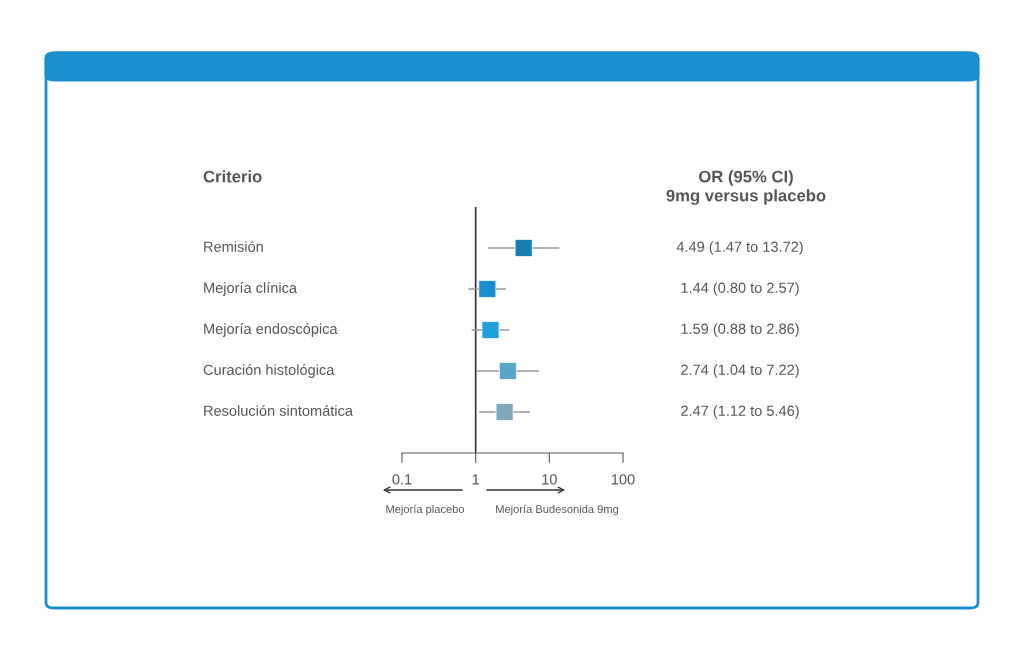 This screenshot has height=661, width=1024. Describe the element at coordinates (233, 246) in the screenshot. I see `y-tick-label: Remisión` at that location.